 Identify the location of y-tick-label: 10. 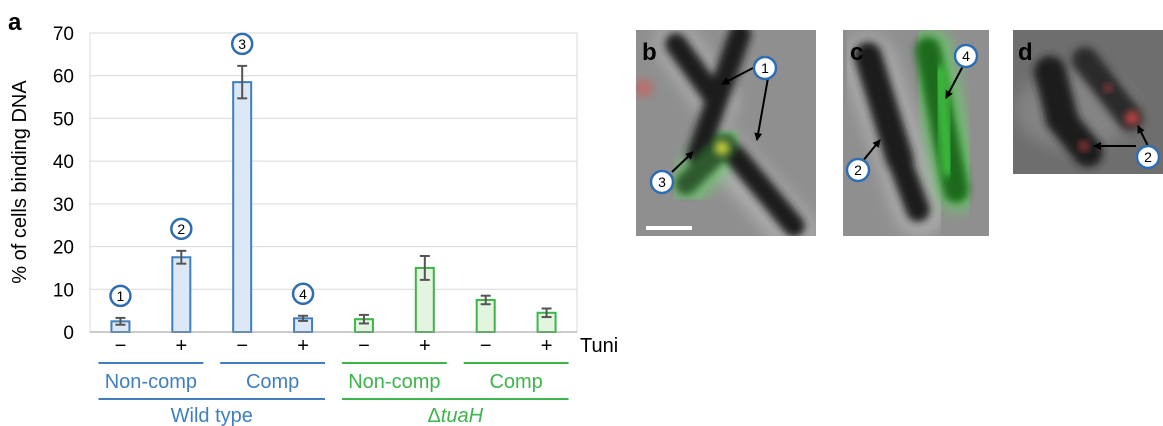
(63, 290).